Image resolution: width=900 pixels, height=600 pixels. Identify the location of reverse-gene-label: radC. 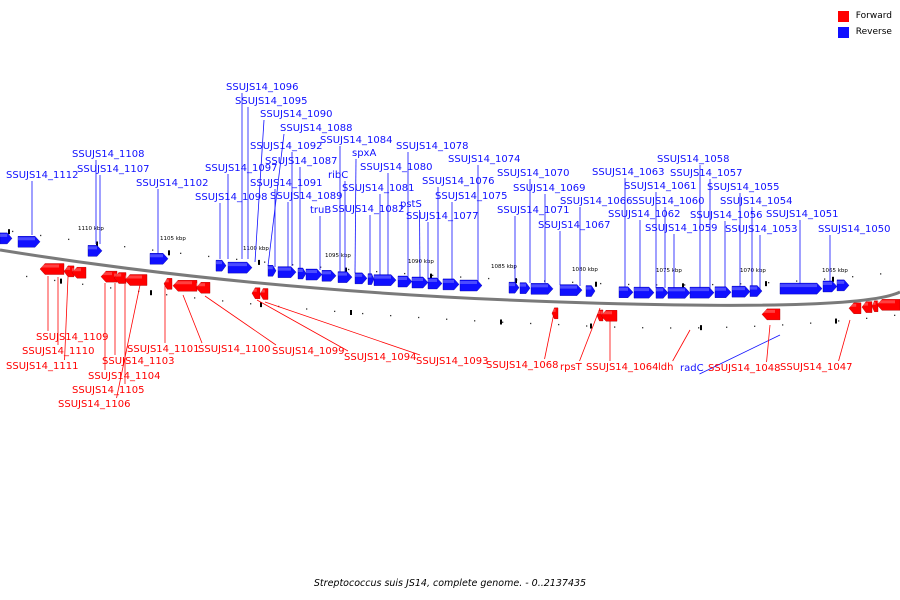
(692, 368).